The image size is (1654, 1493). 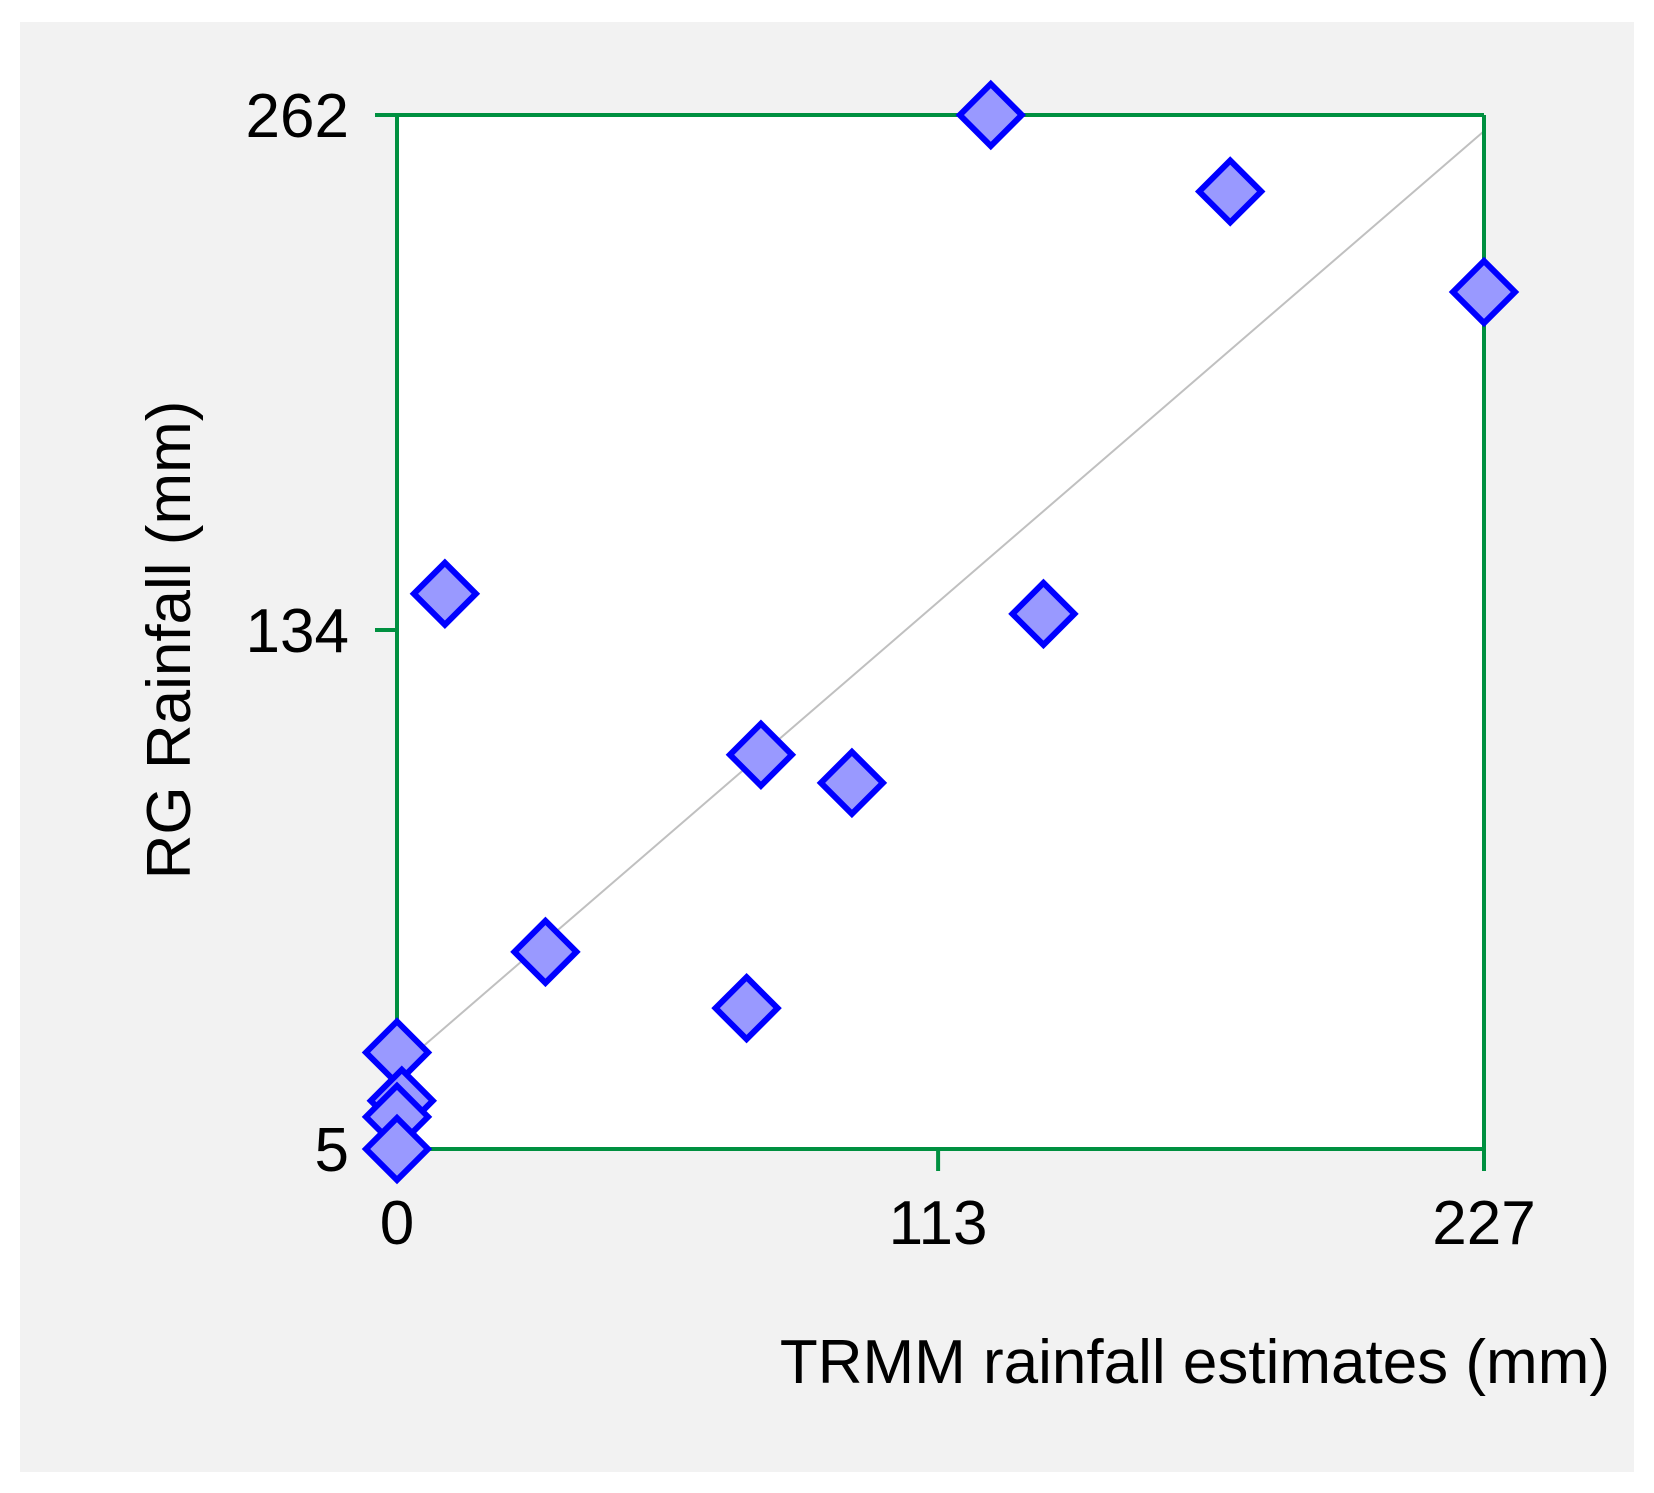 What do you see at coordinates (397, 1223) in the screenshot?
I see `x-tick-label: 0` at bounding box center [397, 1223].